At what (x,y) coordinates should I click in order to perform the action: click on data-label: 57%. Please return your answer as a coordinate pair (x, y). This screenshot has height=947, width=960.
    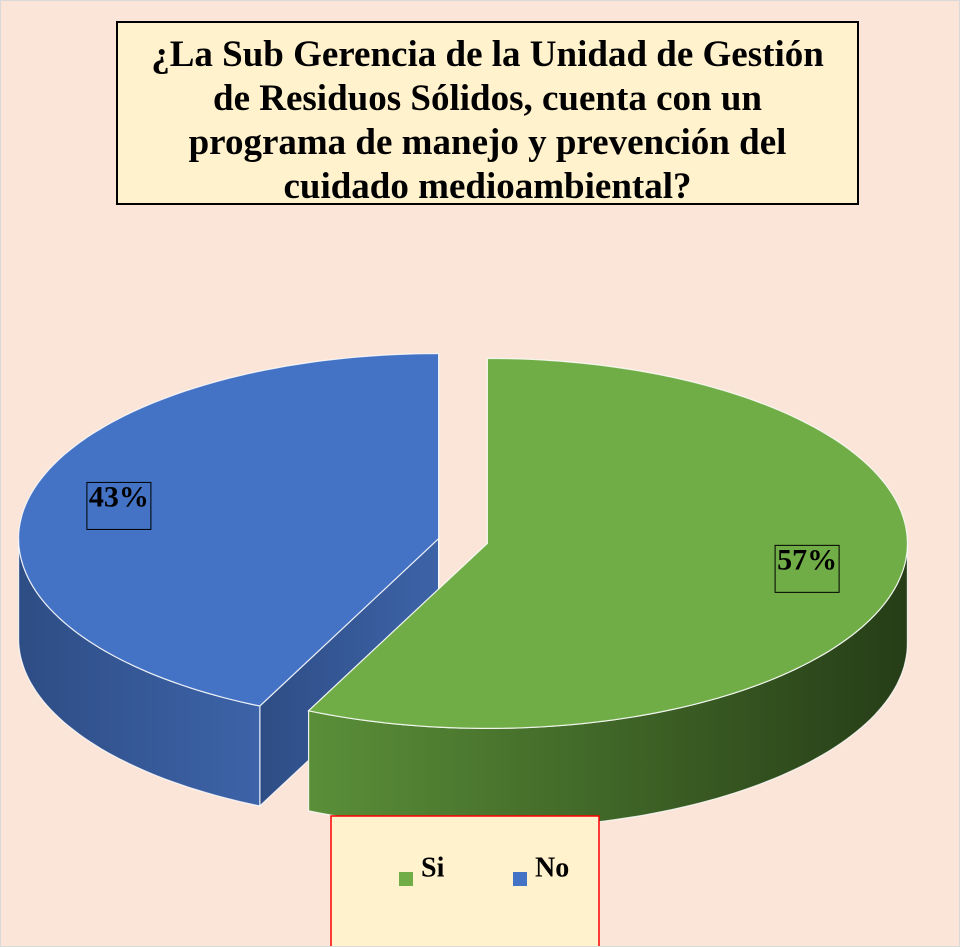
    Looking at the image, I should click on (807, 559).